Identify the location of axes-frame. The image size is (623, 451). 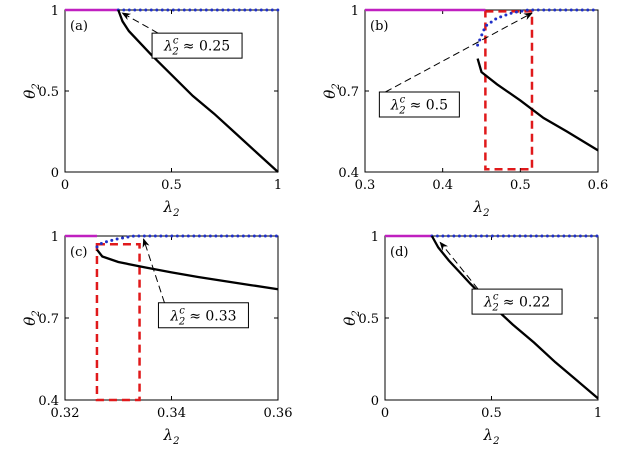
(491, 318).